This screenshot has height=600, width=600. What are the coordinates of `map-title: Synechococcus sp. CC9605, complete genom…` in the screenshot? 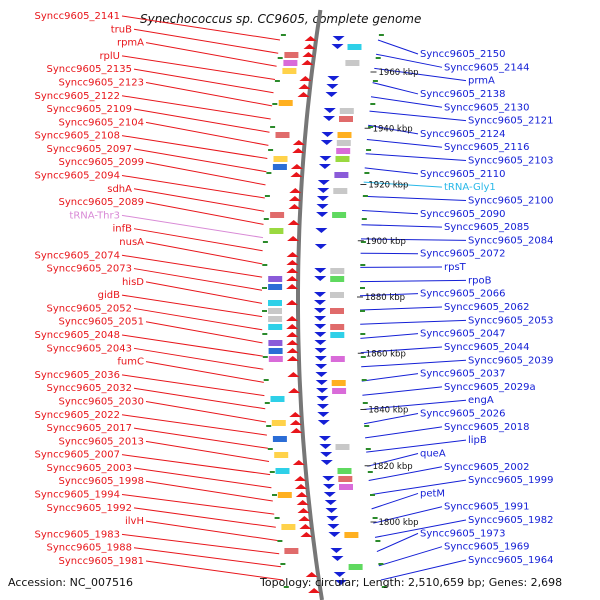 It's located at (280, 19).